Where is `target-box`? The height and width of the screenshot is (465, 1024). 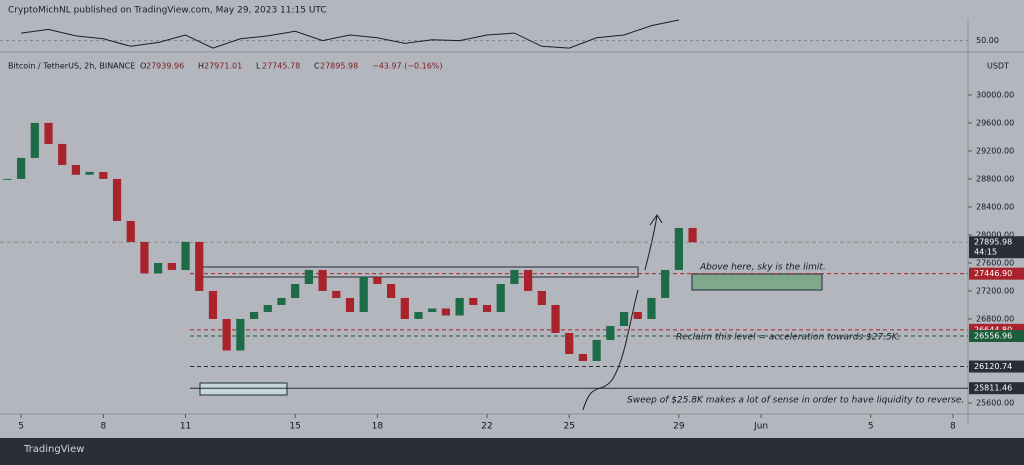
target-box is located at coordinates (757, 282).